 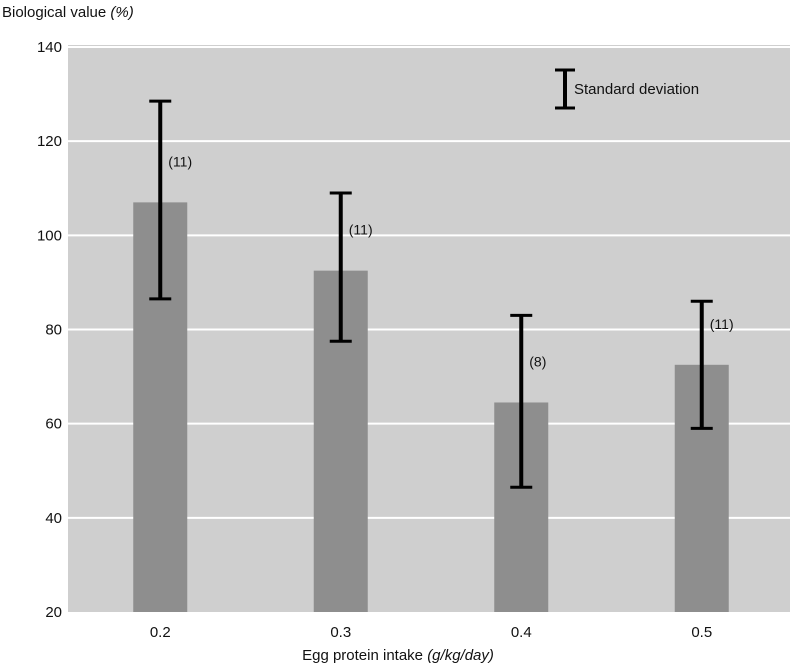 What do you see at coordinates (49, 235) in the screenshot?
I see `y-tick-label: 100` at bounding box center [49, 235].